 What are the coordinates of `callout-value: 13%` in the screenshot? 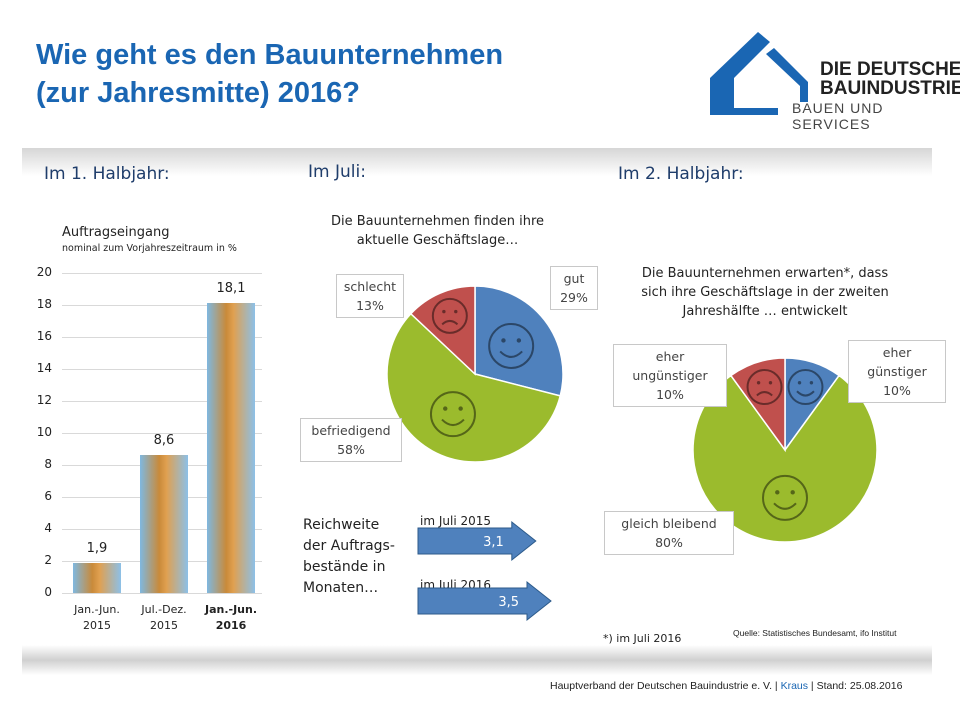 It's located at (370, 305).